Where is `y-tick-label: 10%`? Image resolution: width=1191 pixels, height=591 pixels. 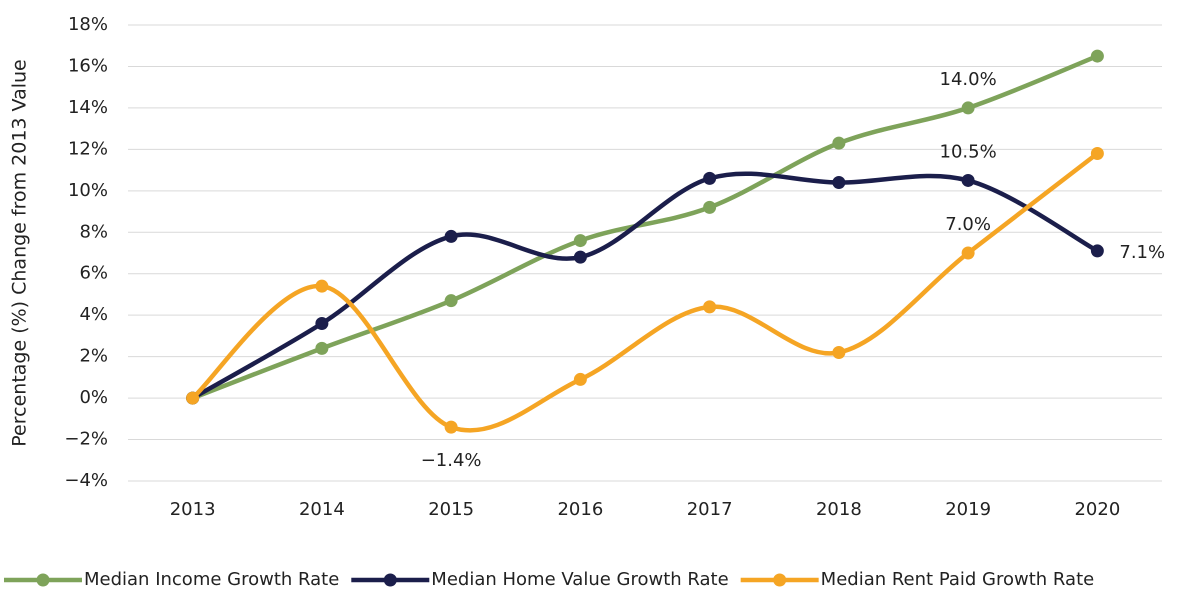
y-tick-label: 10% is located at coordinates (88, 190).